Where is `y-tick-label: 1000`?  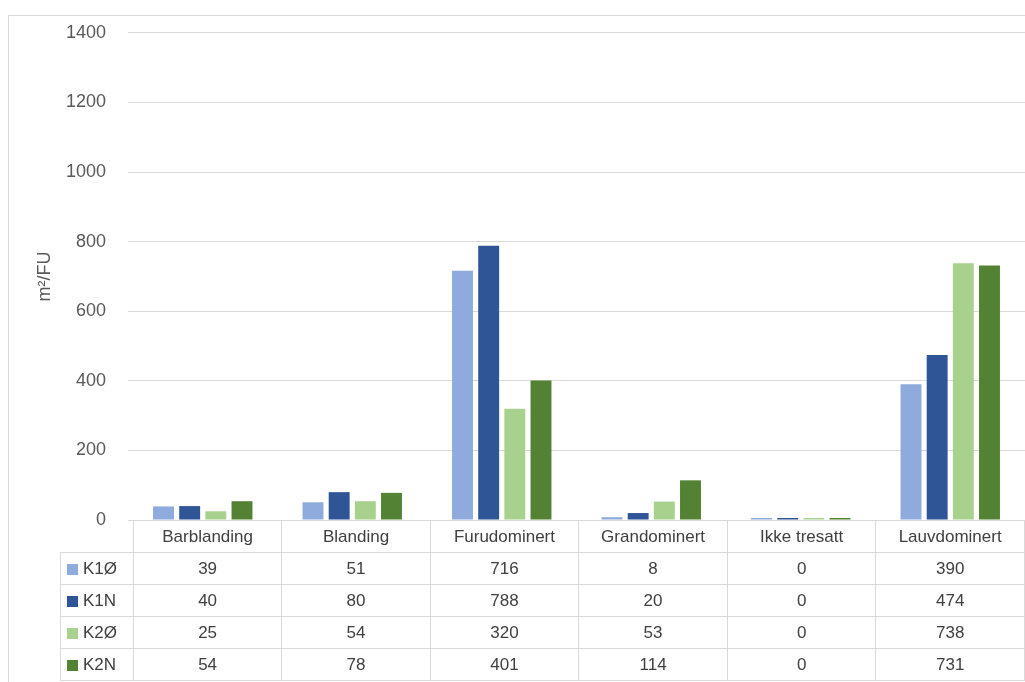
y-tick-label: 1000 is located at coordinates (85, 170).